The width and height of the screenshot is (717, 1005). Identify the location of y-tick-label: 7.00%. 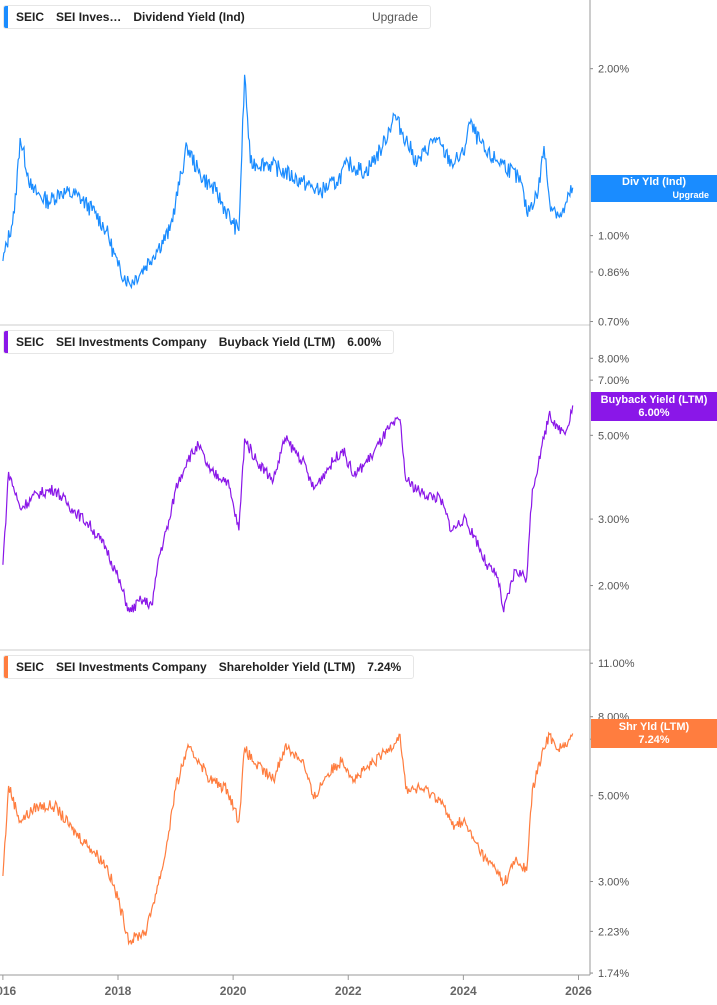
(613, 381).